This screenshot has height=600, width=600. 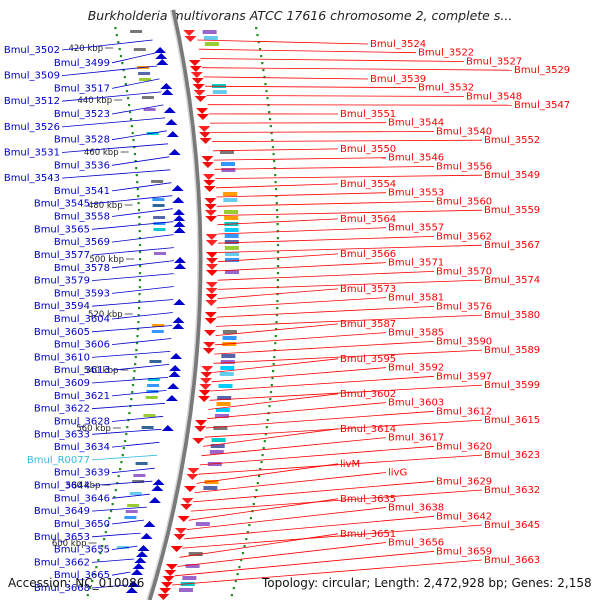 I want to click on right-gene-label: Bmul_3587, so click(x=368, y=324).